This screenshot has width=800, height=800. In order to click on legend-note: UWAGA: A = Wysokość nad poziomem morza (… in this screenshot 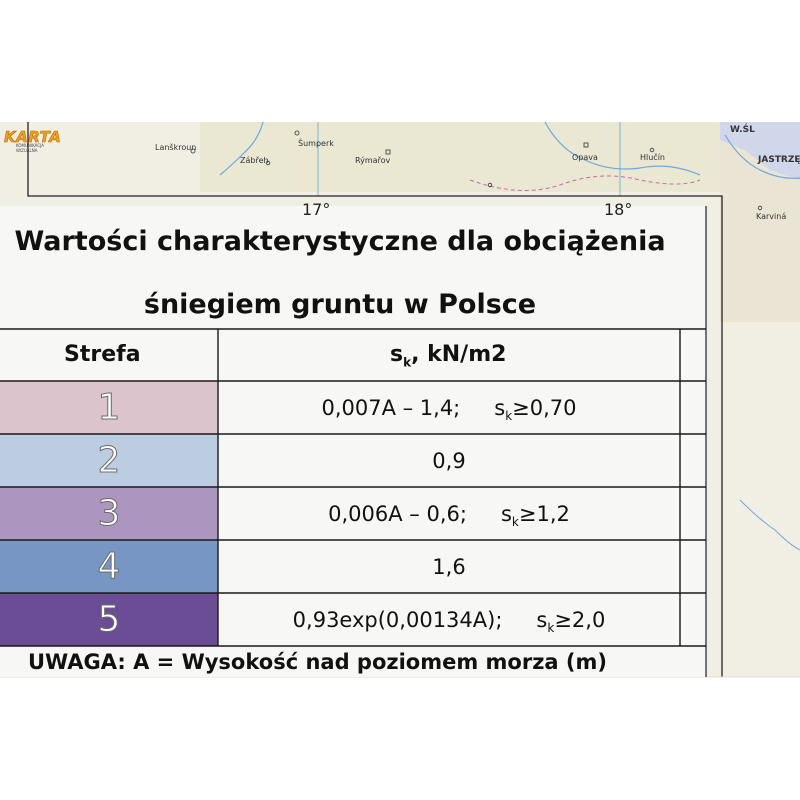, I will do `click(317, 662)`.